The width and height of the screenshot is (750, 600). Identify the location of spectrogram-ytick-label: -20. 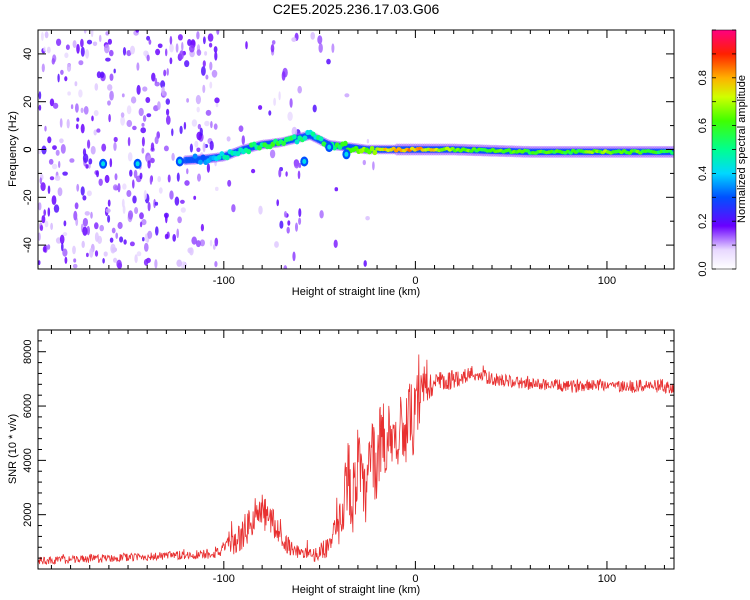
(28, 197).